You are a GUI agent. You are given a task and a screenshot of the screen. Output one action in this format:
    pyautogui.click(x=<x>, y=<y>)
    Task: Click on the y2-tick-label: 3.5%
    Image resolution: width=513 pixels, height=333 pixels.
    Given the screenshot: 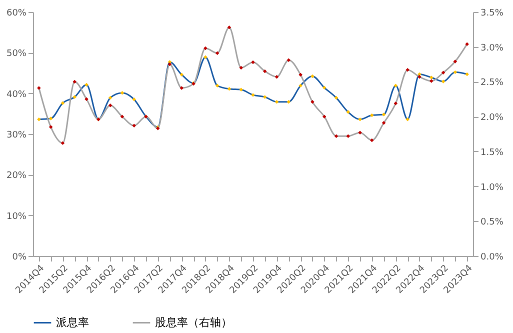 What is the action you would take?
    pyautogui.click(x=492, y=13)
    